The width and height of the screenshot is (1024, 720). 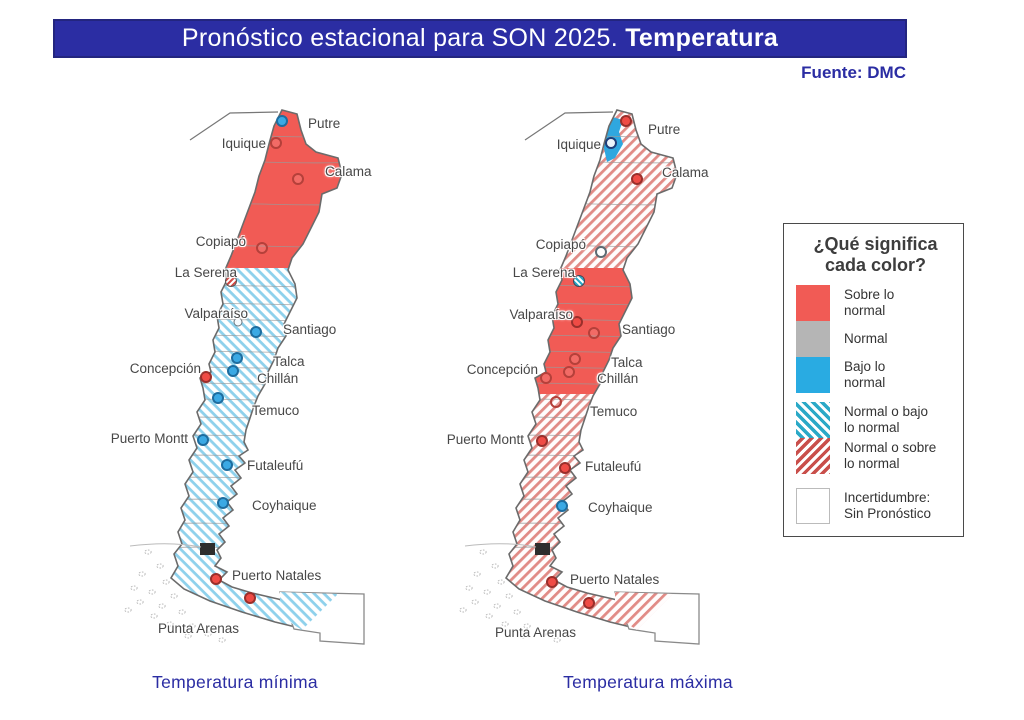 What do you see at coordinates (866, 338) in the screenshot?
I see `legend-label: Normal` at bounding box center [866, 338].